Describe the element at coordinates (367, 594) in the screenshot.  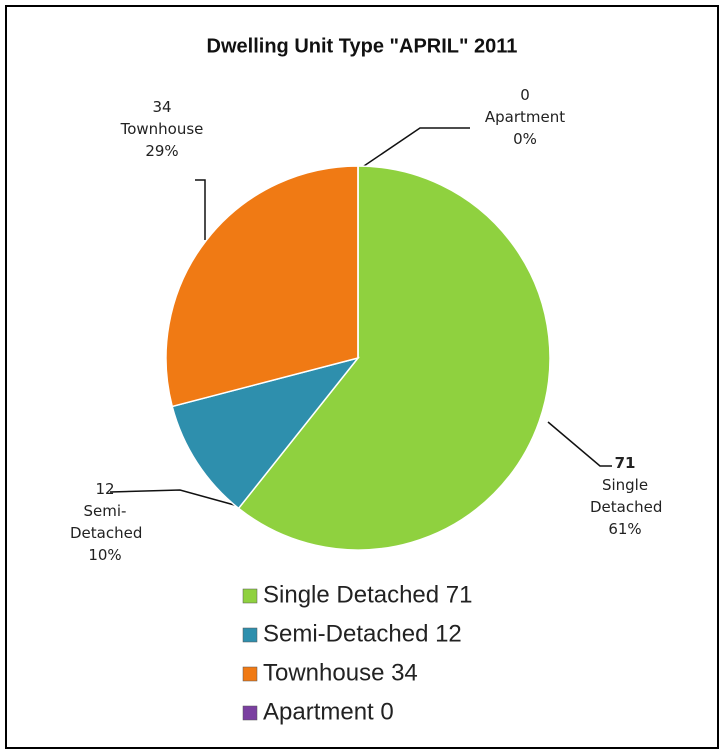
I see `legend-label: Single Detached 71` at that location.